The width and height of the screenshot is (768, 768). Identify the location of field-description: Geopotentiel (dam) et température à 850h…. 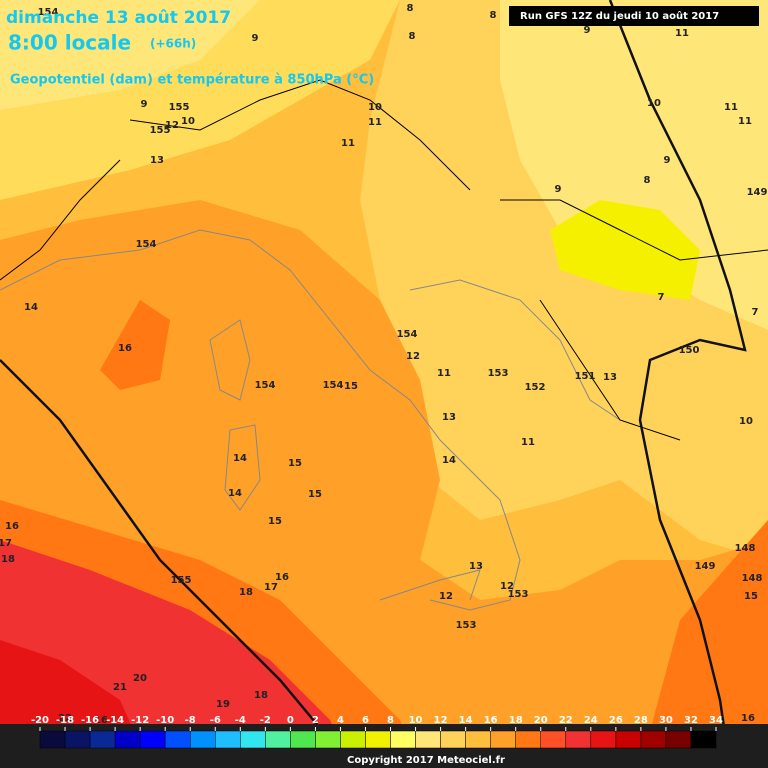
(192, 80).